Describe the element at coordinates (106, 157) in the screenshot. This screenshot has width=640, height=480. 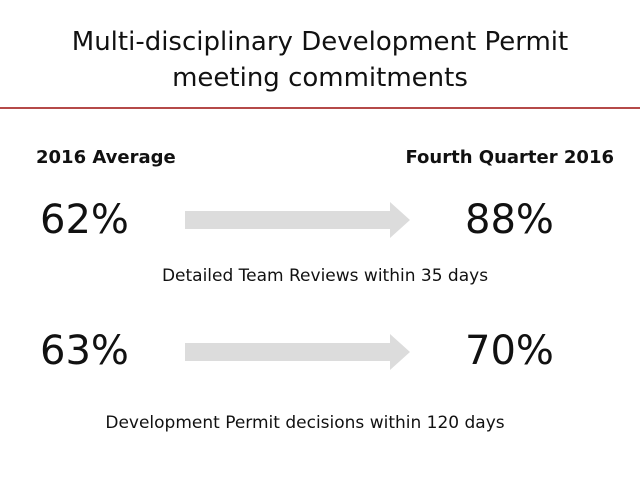
I see `column-header-2016-average: 2016 Average` at that location.